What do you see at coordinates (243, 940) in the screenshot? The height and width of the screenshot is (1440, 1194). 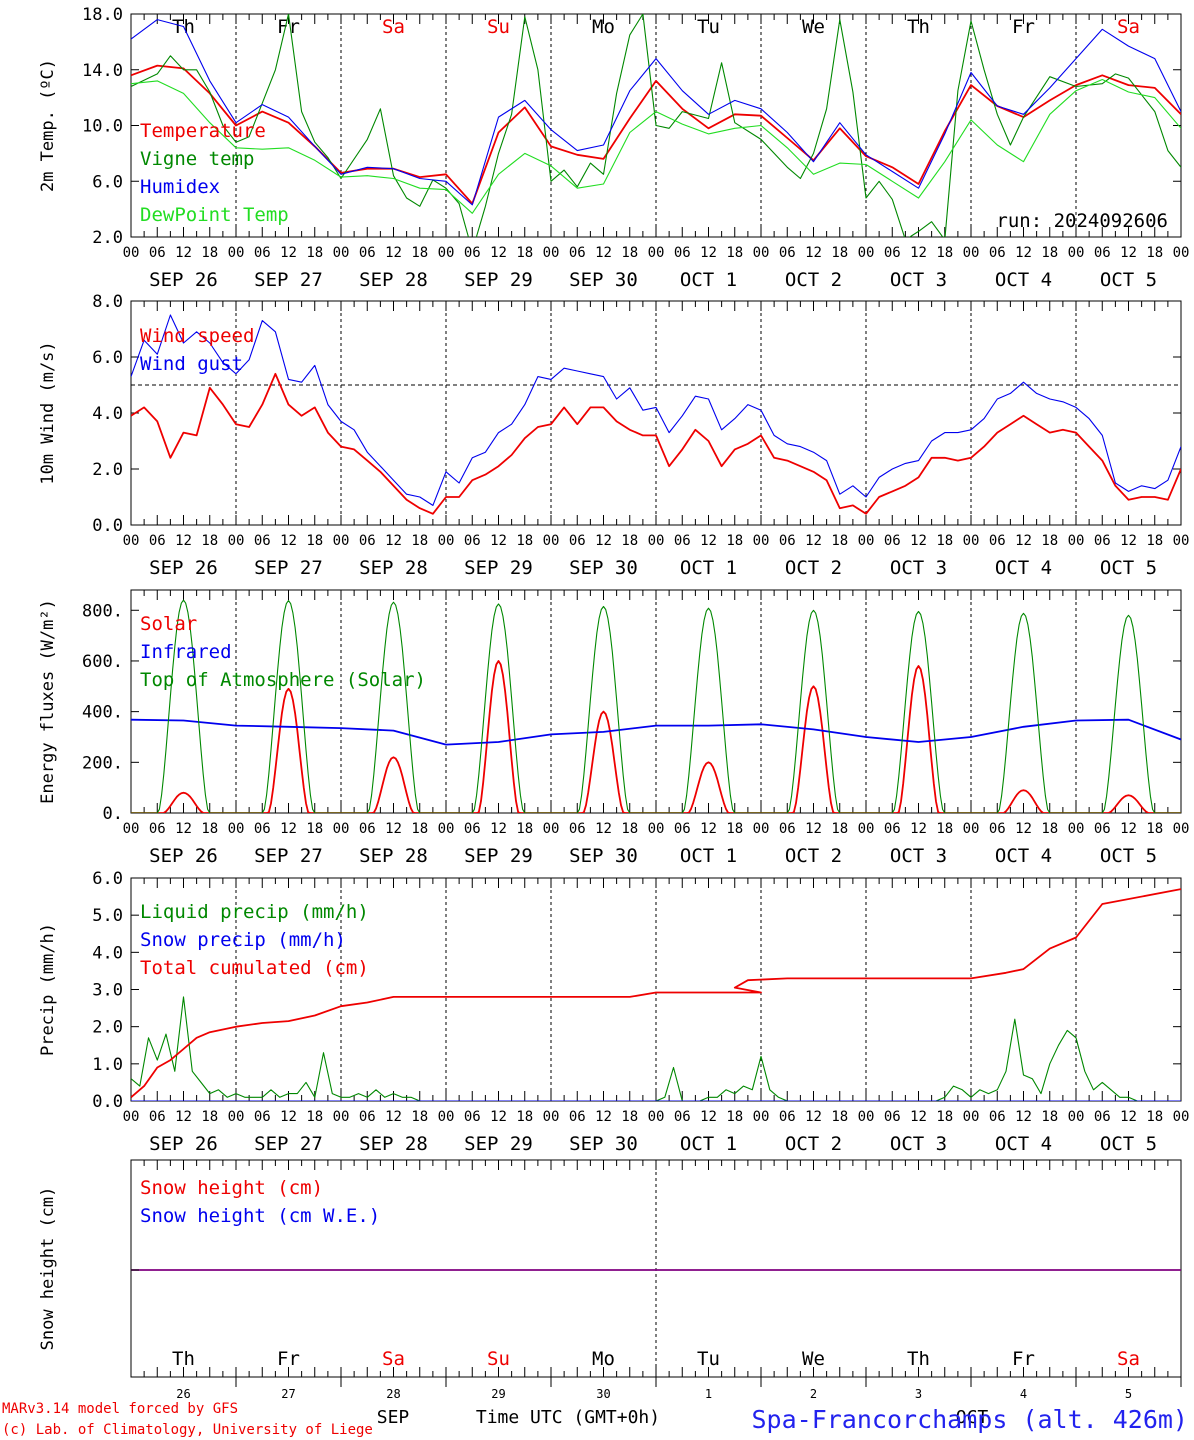 I see `legend-entry-snow-precip-mm-h-: Snow precip (mm/h)` at bounding box center [243, 940].